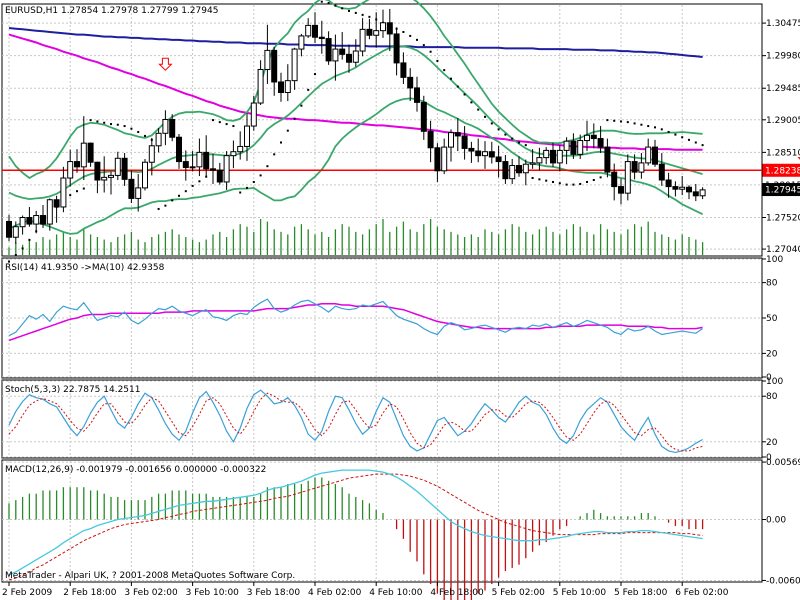  I want to click on x-tick-label: 2 Feb 2009, so click(27, 593).